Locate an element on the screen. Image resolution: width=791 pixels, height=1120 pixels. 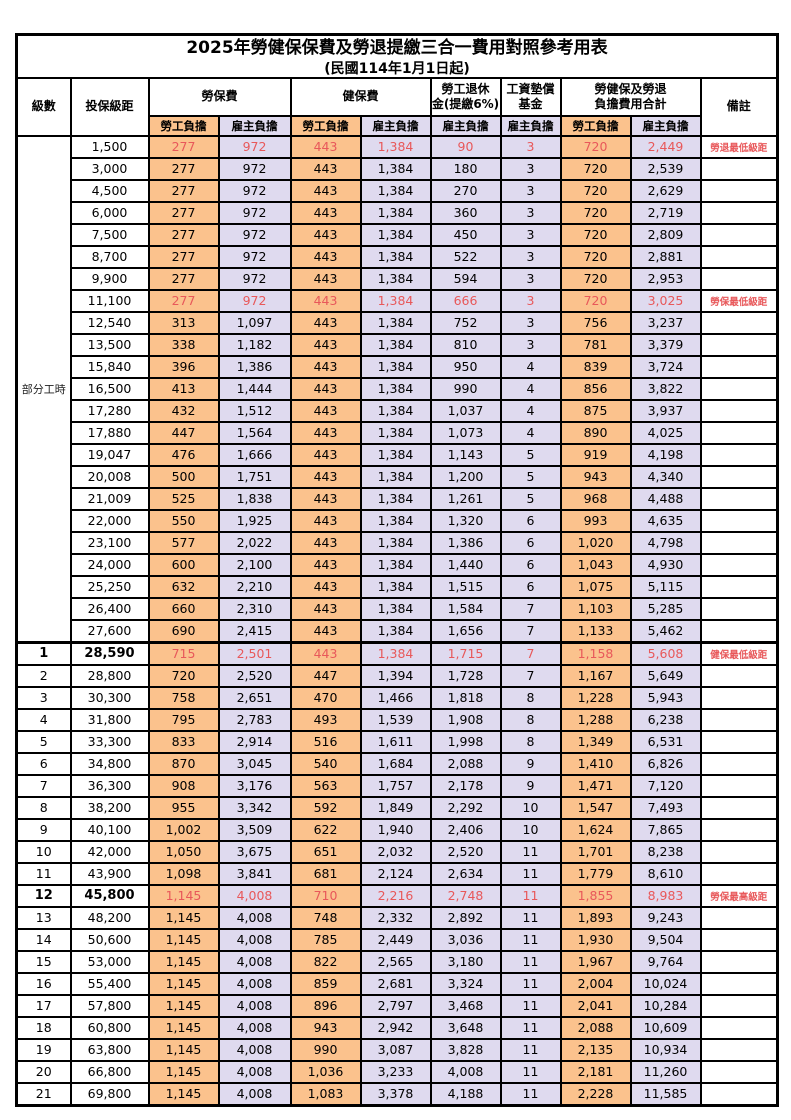
cell-health-employee: 622 is located at coordinates (325, 829).